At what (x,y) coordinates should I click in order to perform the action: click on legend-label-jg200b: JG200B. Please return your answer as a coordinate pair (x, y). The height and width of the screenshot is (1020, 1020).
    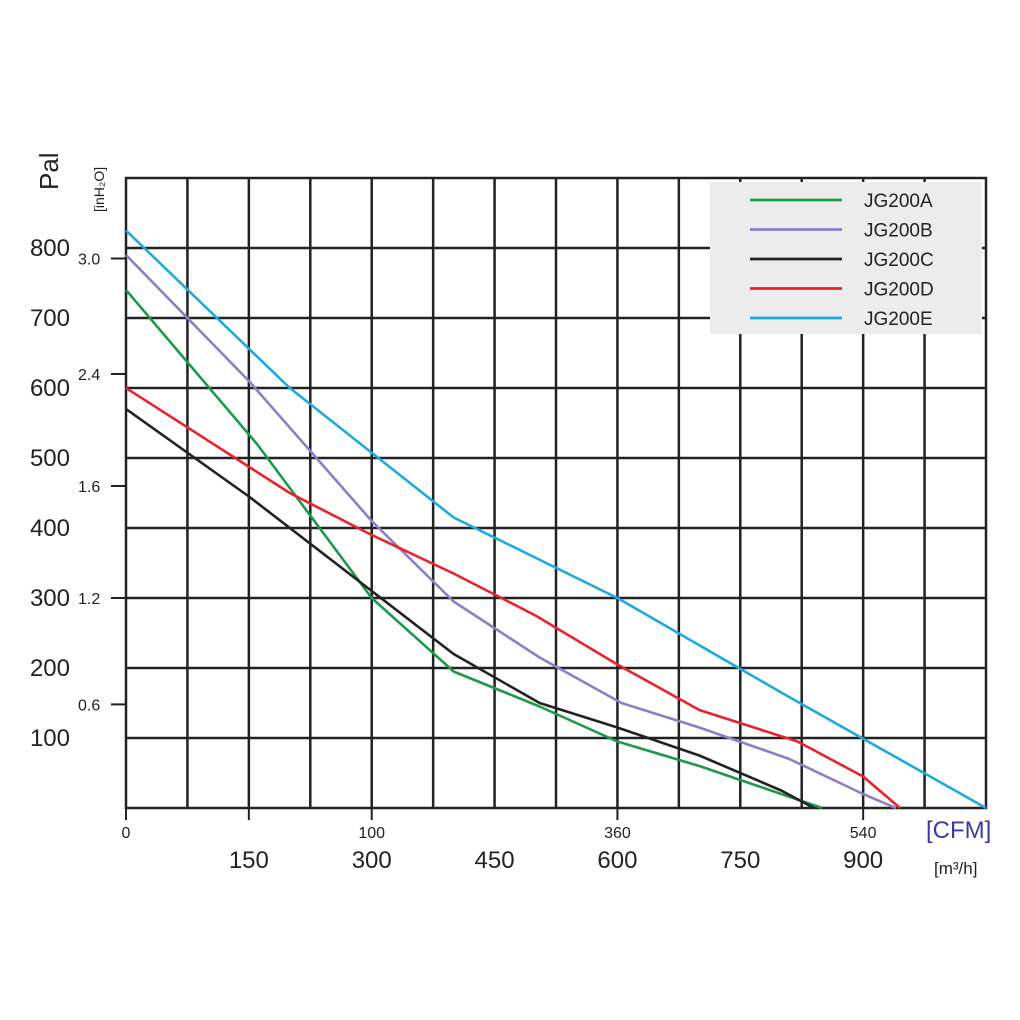
    Looking at the image, I should click on (898, 231).